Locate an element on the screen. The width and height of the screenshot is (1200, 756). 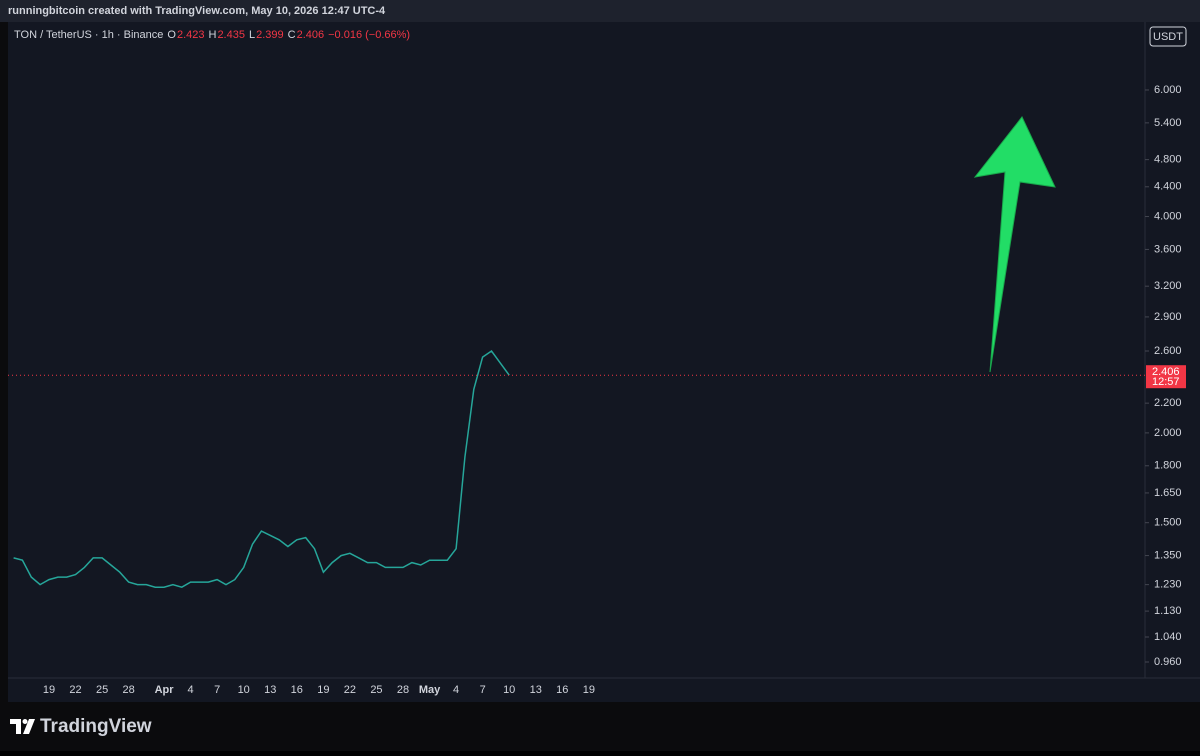
y-tick-label: 5.400 is located at coordinates (1168, 123).